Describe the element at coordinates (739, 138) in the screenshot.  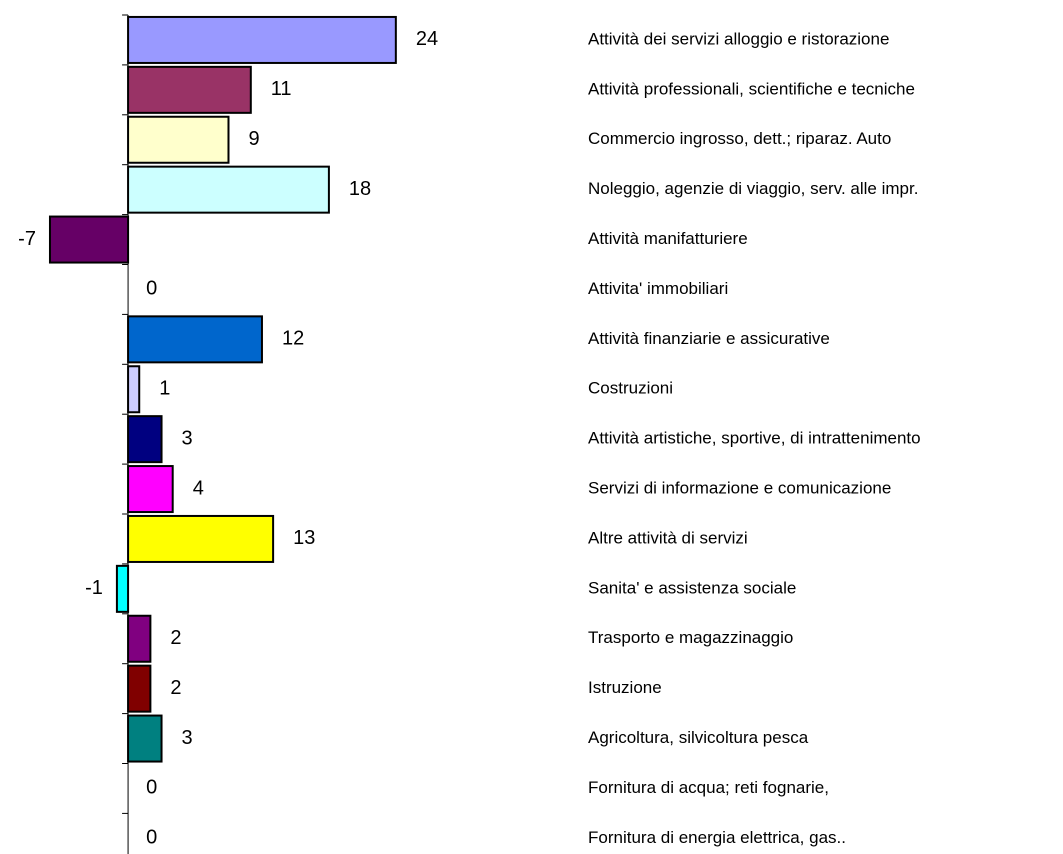
I see `category-label: Commercio ingrosso, dett.; riparaz. Auto` at that location.